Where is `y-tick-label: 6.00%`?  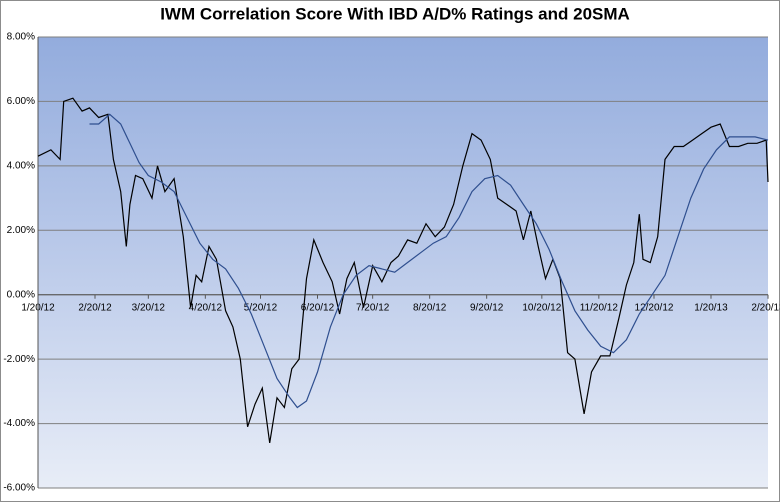
y-tick-label: 6.00% is located at coordinates (21, 101).